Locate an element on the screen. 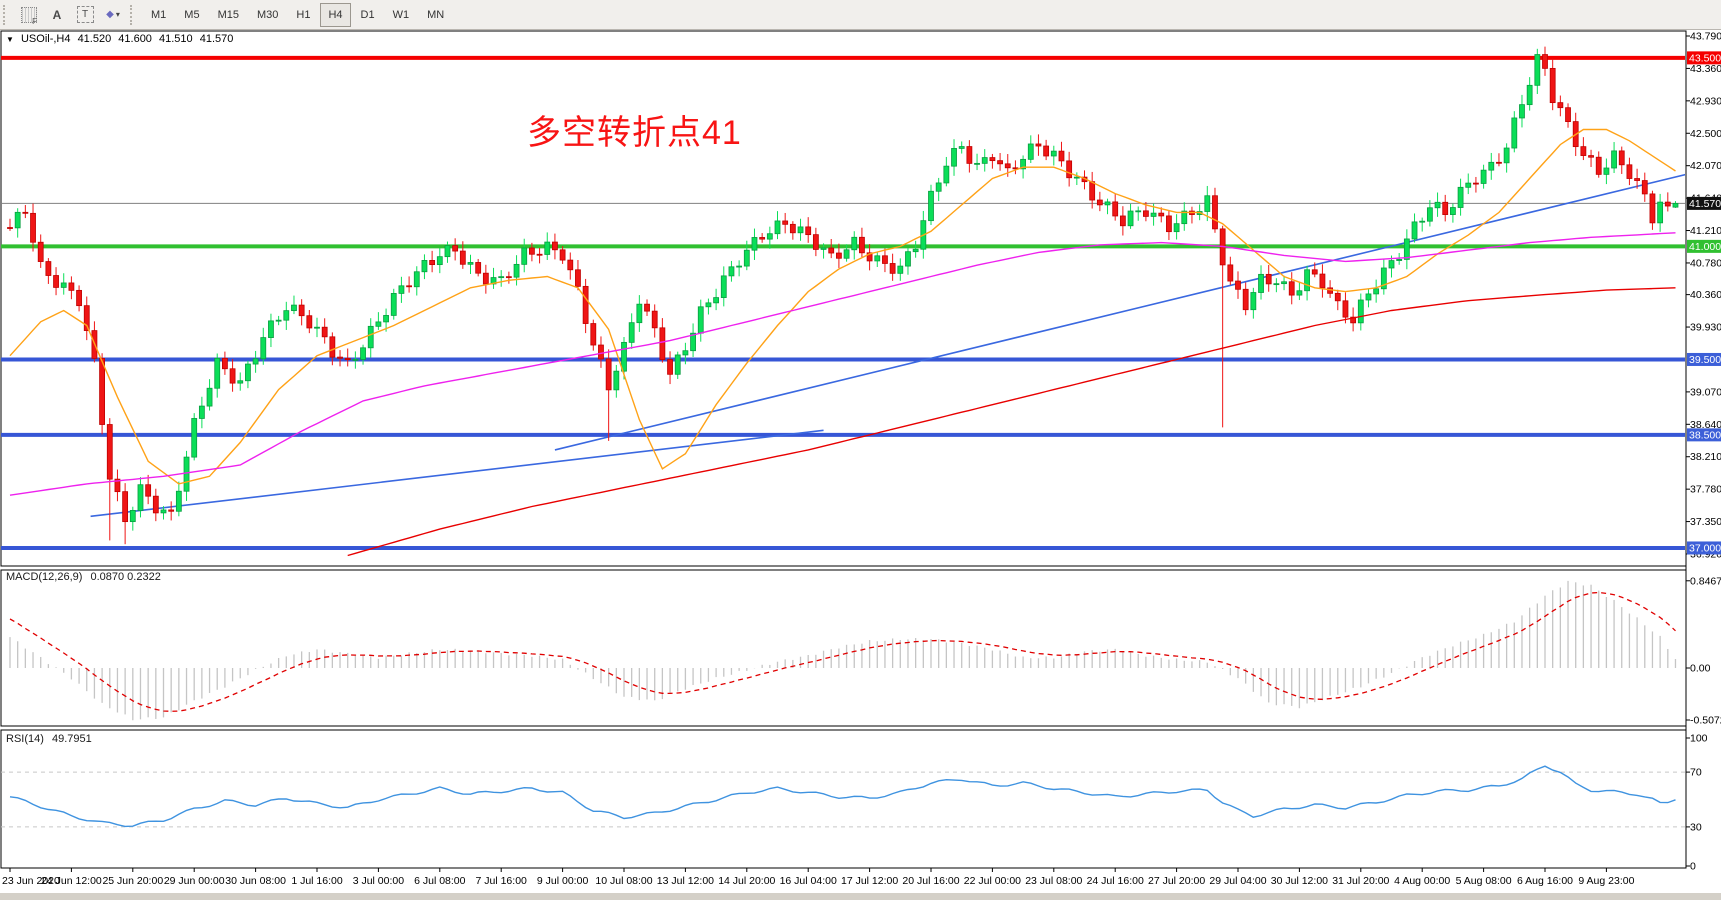 The height and width of the screenshot is (900, 1721). window-bottom-edge is located at coordinates (860, 896).